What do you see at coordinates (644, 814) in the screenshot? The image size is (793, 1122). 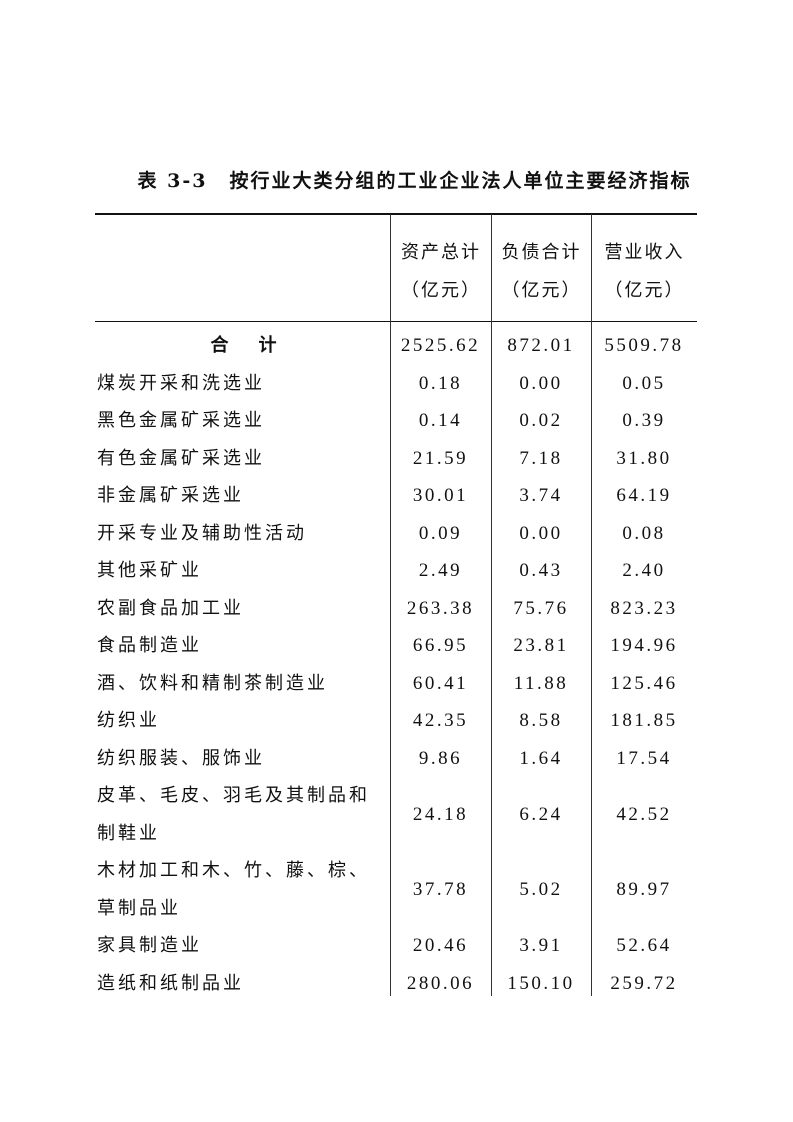 I see `cell-revenue: 42.52` at bounding box center [644, 814].